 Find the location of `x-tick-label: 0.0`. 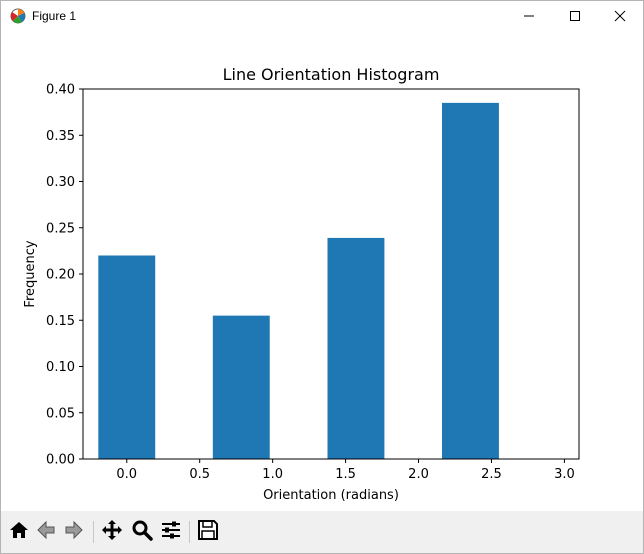

x-tick-label: 0.0 is located at coordinates (126, 474).